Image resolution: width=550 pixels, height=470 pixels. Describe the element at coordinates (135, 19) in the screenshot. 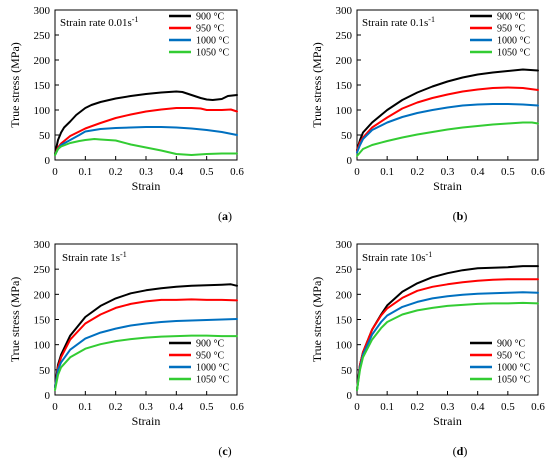

I see `panel-title-exponent: -1` at that location.